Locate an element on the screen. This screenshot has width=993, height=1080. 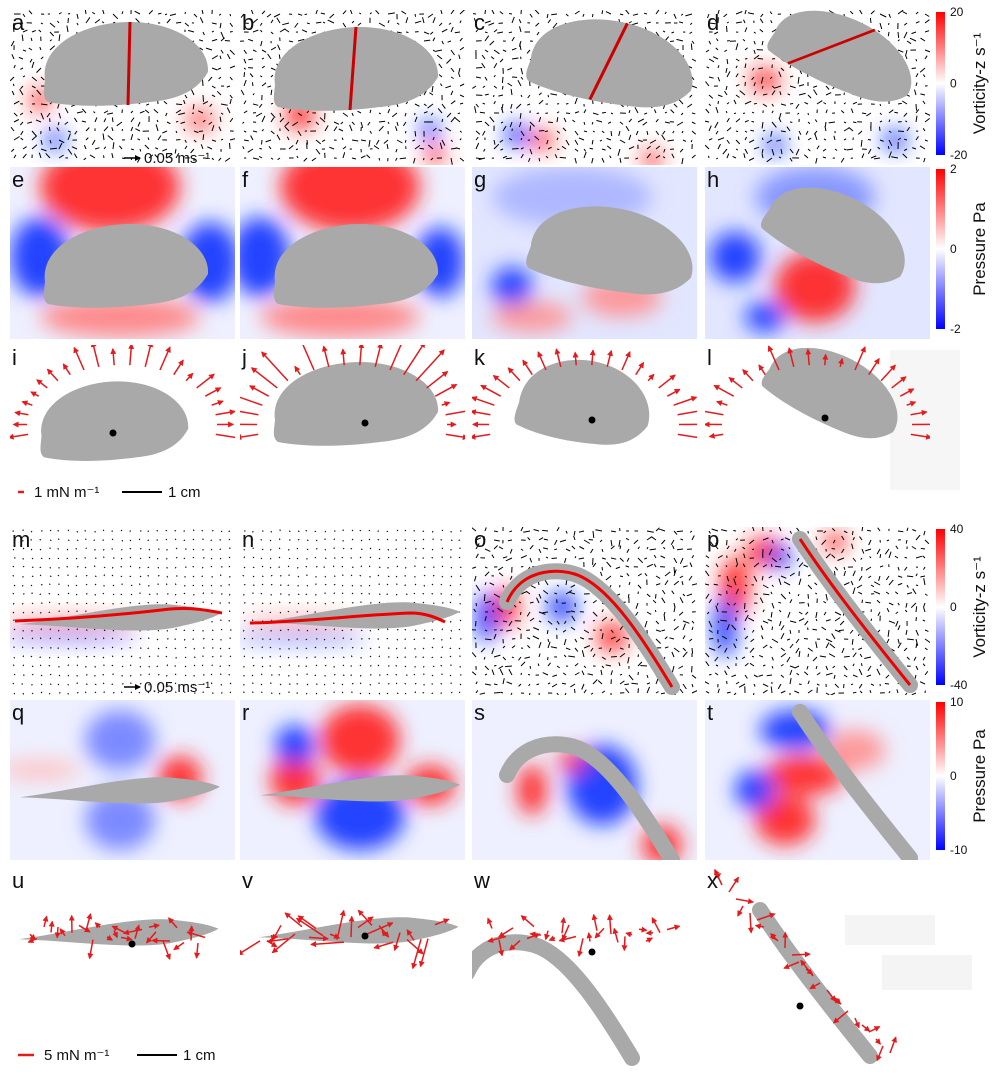
panel-letter: q is located at coordinates (18, 712).